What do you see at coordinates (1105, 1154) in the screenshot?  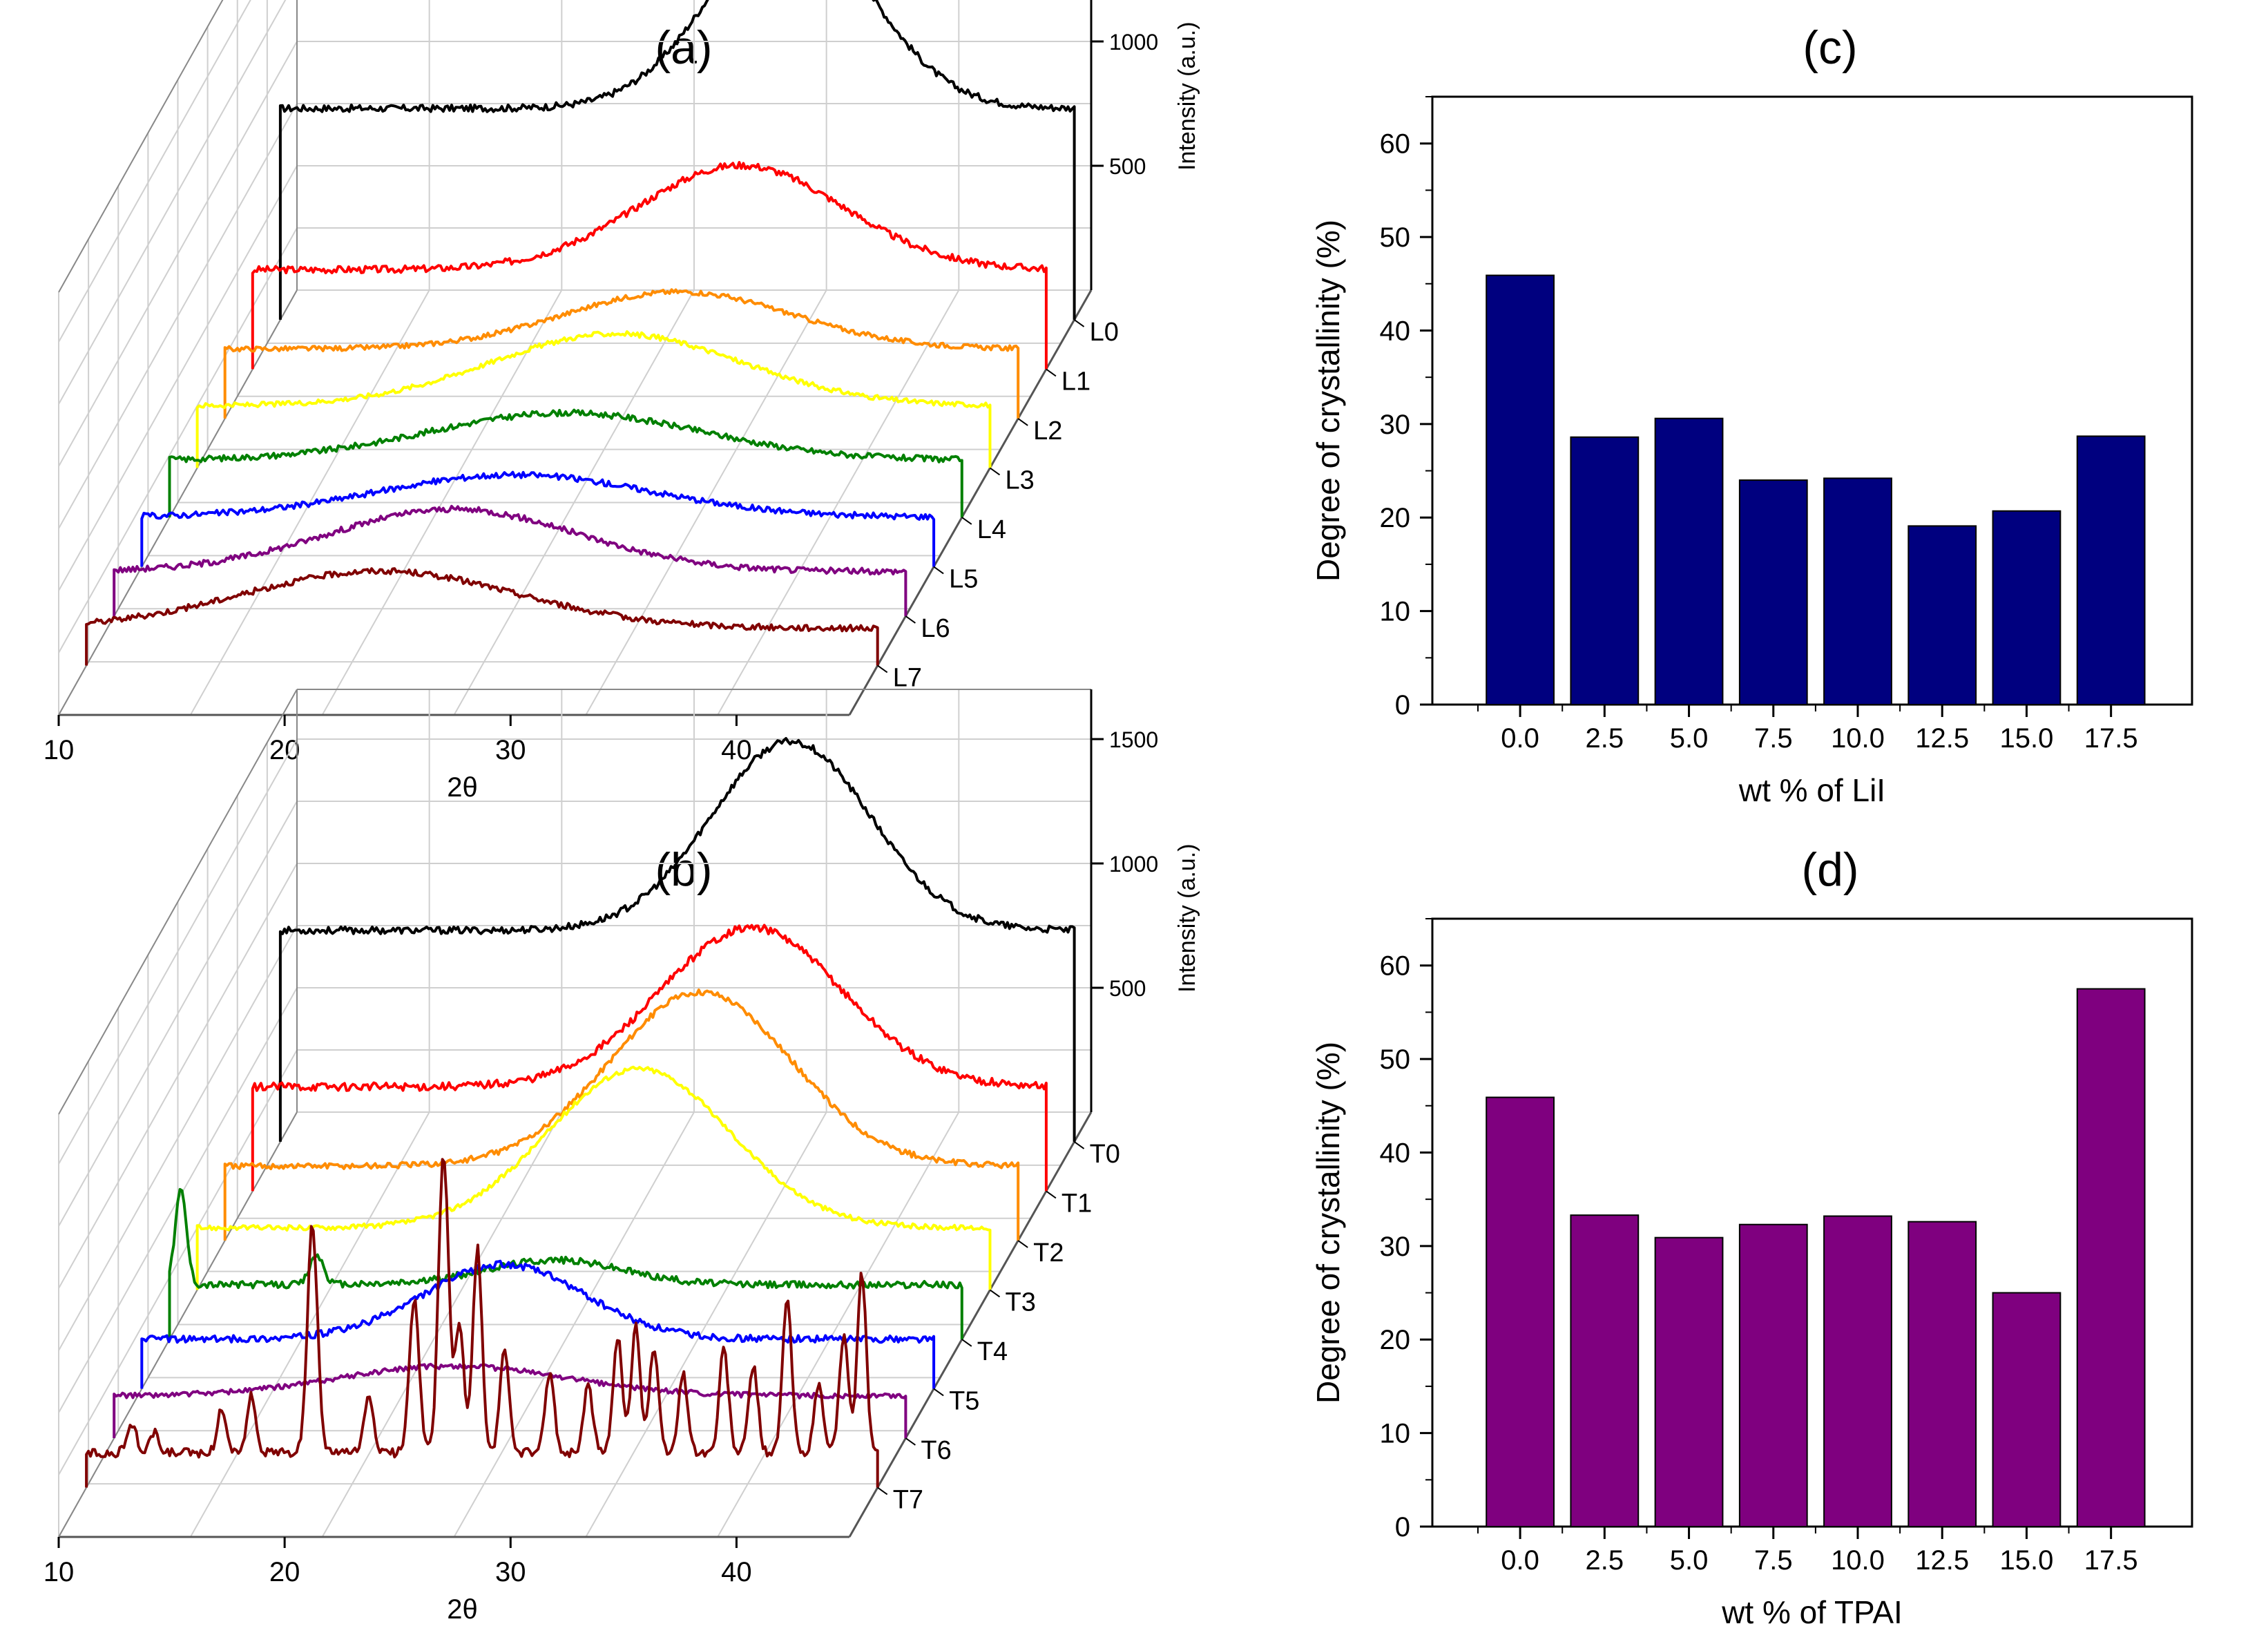 I see `series-label-t0: T0` at bounding box center [1105, 1154].